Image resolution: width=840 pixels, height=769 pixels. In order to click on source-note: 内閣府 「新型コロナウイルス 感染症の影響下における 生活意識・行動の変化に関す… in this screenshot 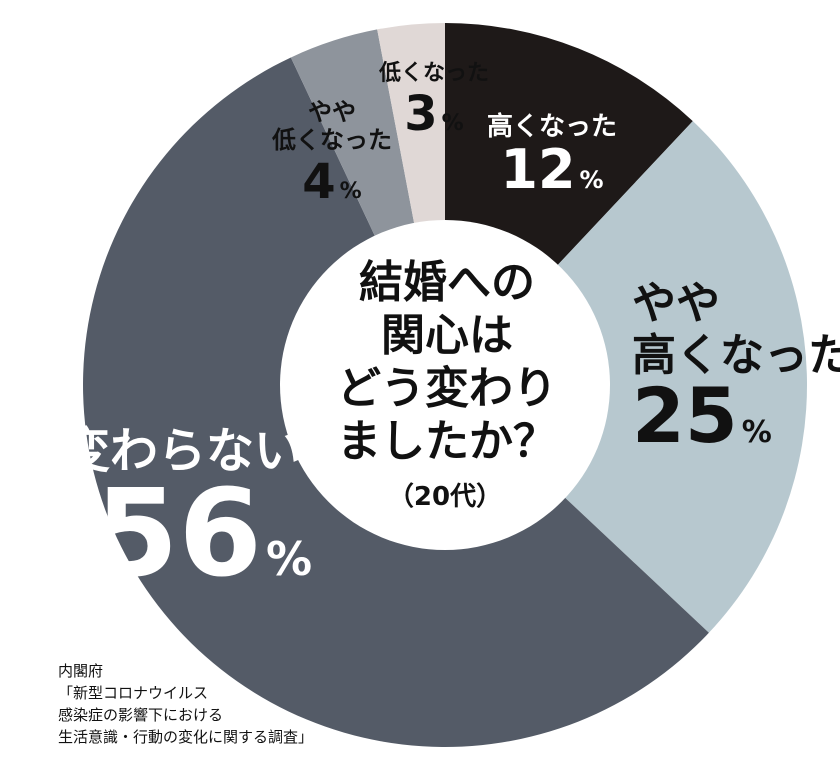, I will do `click(185, 704)`.